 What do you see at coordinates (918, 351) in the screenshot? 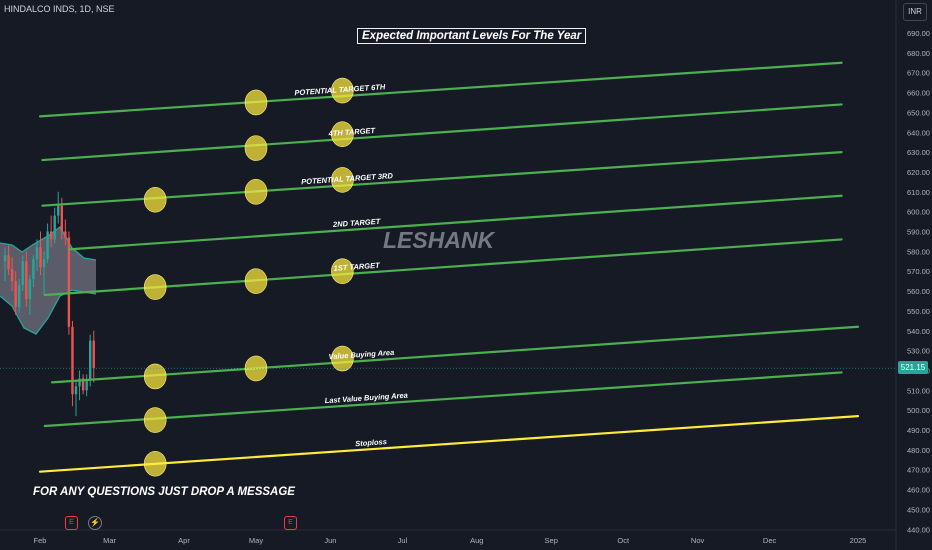
I see `y-tick-label: 530.00` at bounding box center [918, 351].